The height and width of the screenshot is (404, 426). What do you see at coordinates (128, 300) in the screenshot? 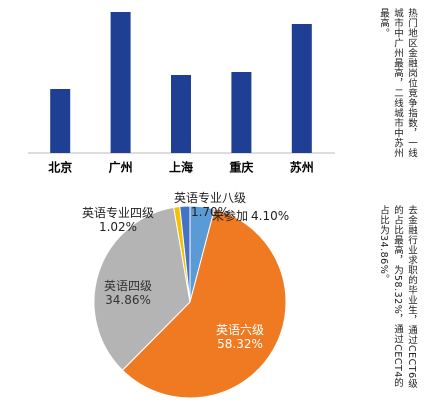
I see `value-label: 34.86%` at bounding box center [128, 300].